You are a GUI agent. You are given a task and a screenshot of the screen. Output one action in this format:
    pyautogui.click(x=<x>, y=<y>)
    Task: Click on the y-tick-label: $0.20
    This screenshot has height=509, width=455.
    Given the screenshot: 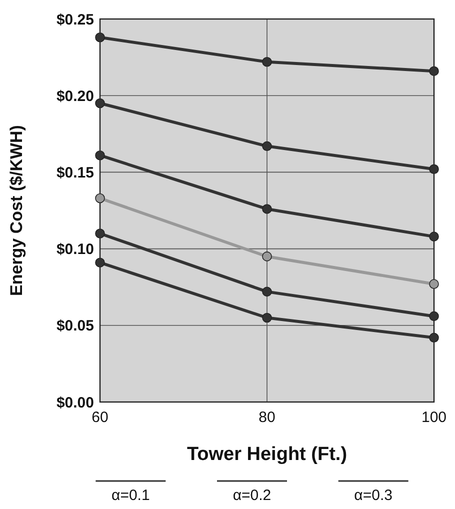 What is the action you would take?
    pyautogui.click(x=75, y=96)
    